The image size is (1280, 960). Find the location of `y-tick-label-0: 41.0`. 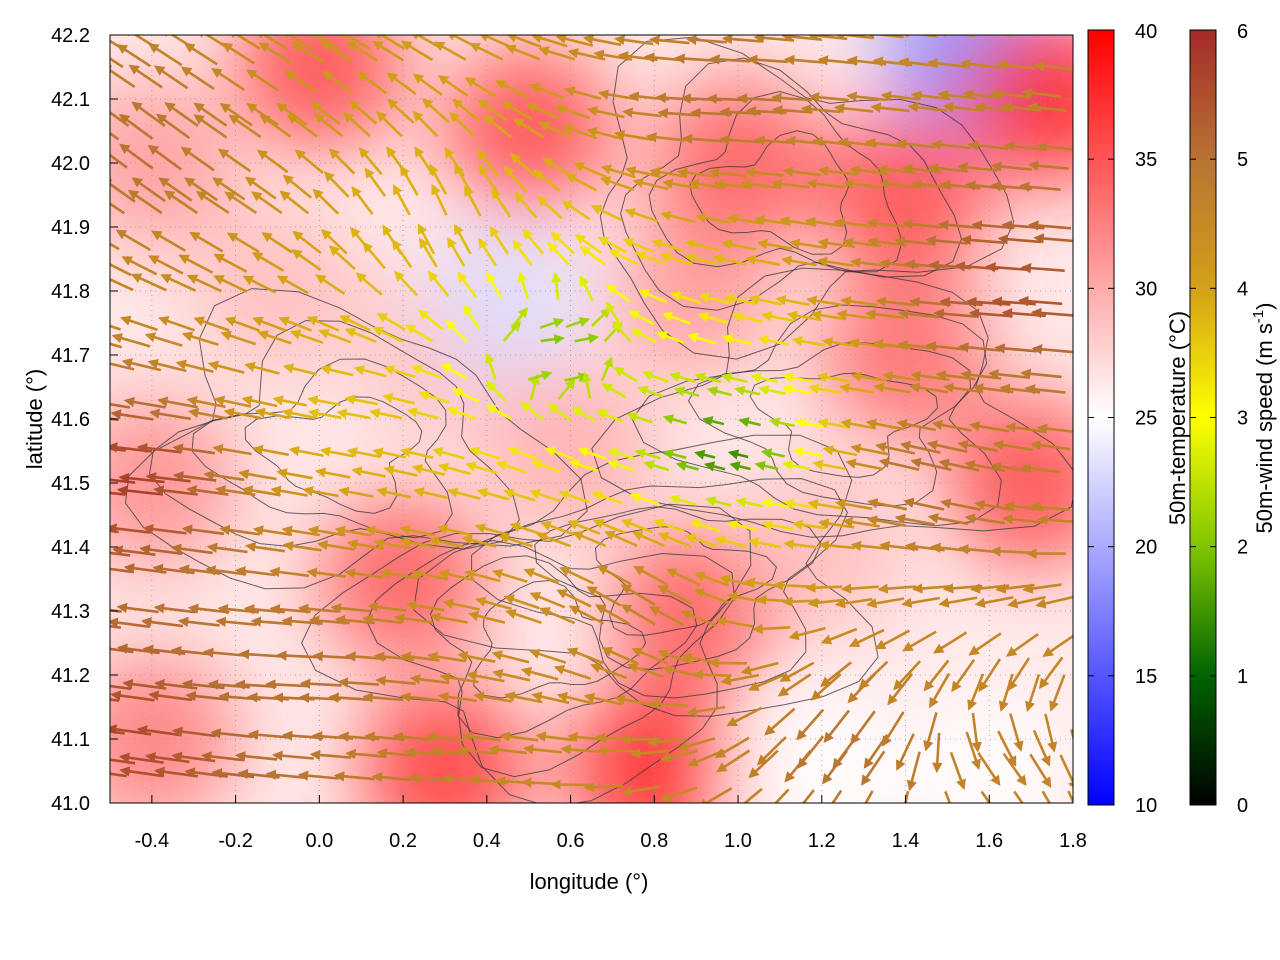

y-tick-label-0: 41.0 is located at coordinates (70, 804).